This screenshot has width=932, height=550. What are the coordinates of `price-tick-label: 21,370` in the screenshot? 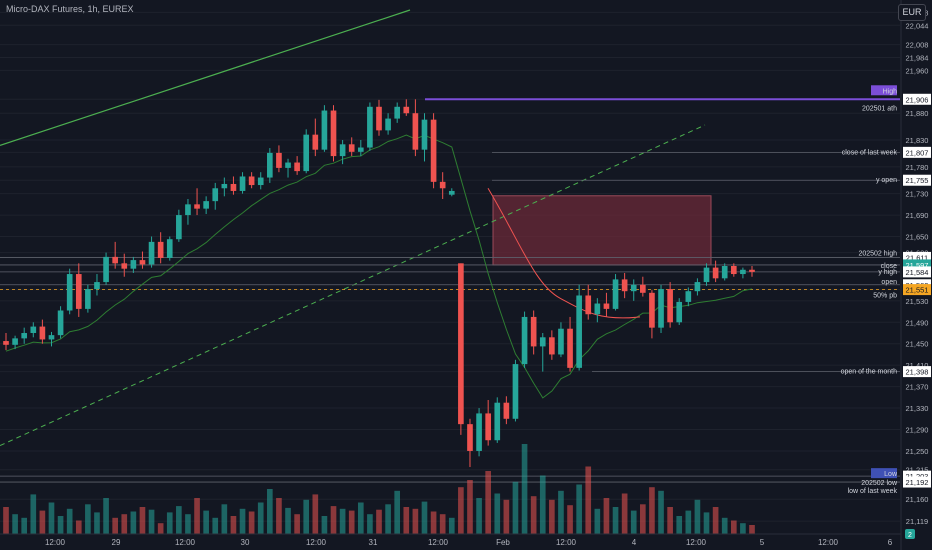 It's located at (917, 387).